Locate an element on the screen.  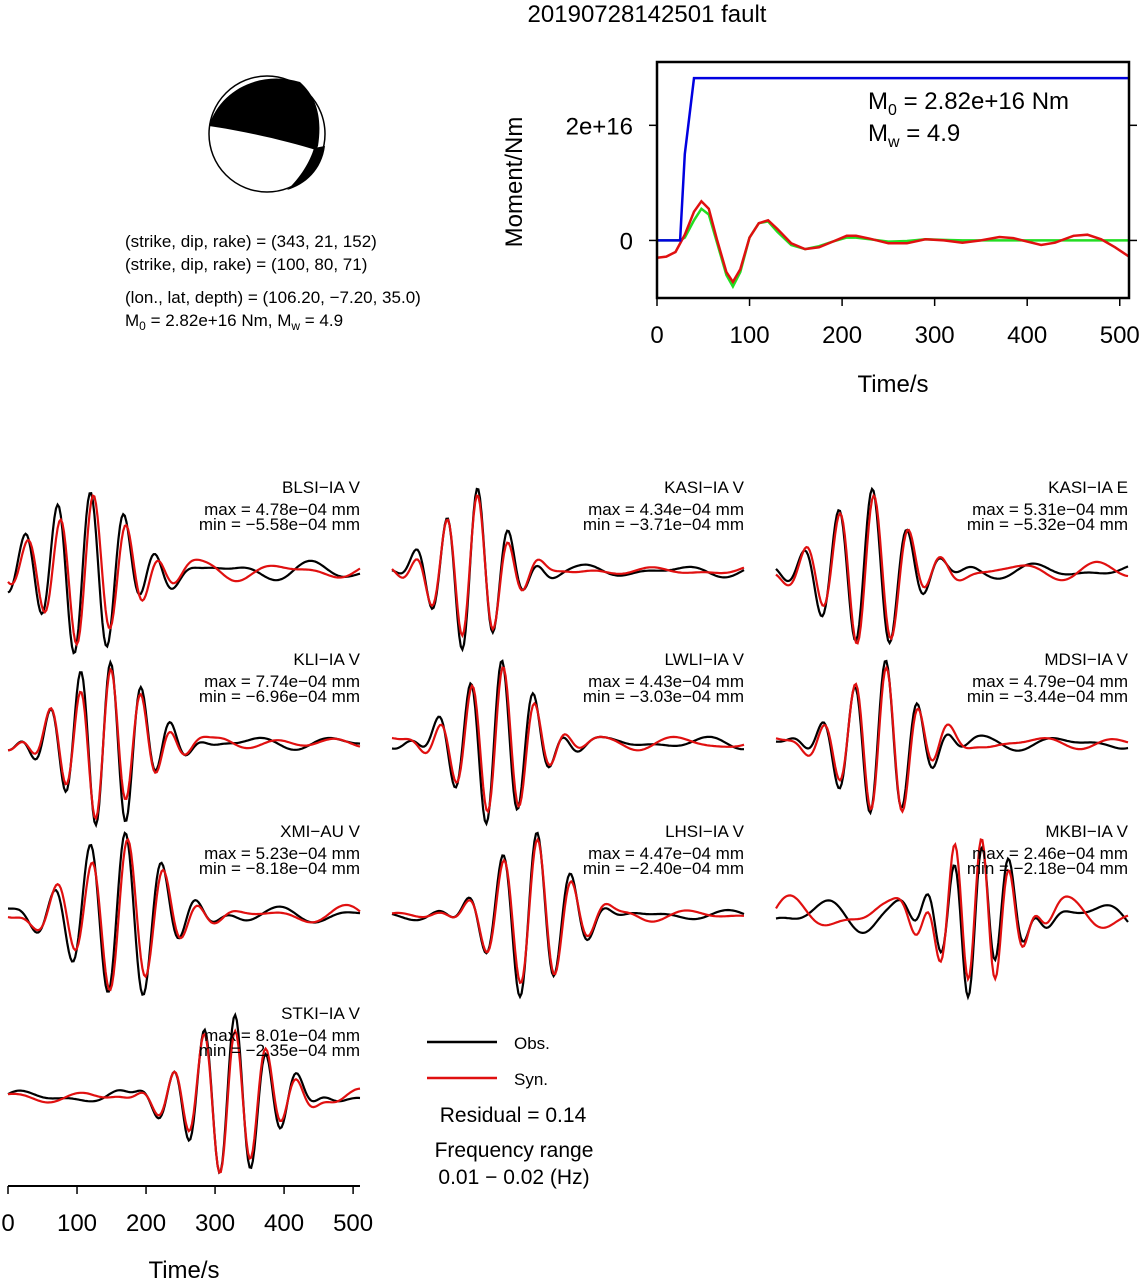
station-min: min = −8.18e−04 mm is located at coordinates (279, 868).